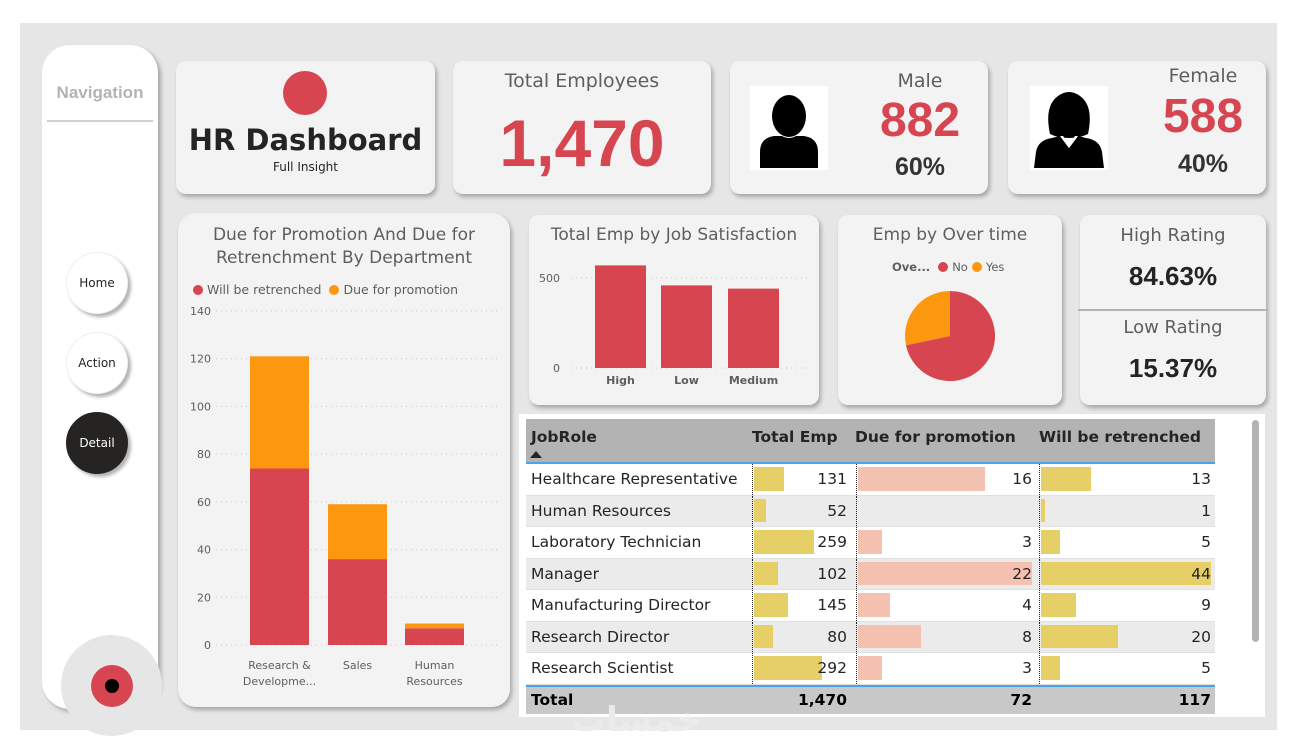  Describe the element at coordinates (1173, 327) in the screenshot. I see `low-rating-label: Low Rating` at that location.